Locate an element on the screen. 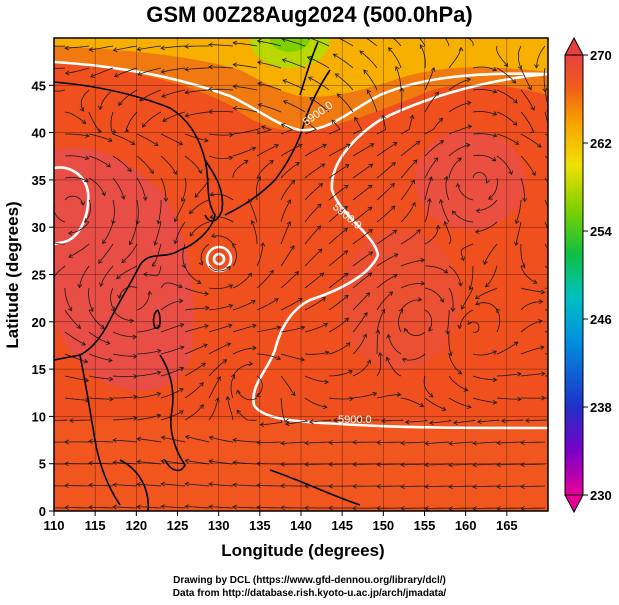 This screenshot has width=619, height=605. x-tick-label: 110 is located at coordinates (54, 525).